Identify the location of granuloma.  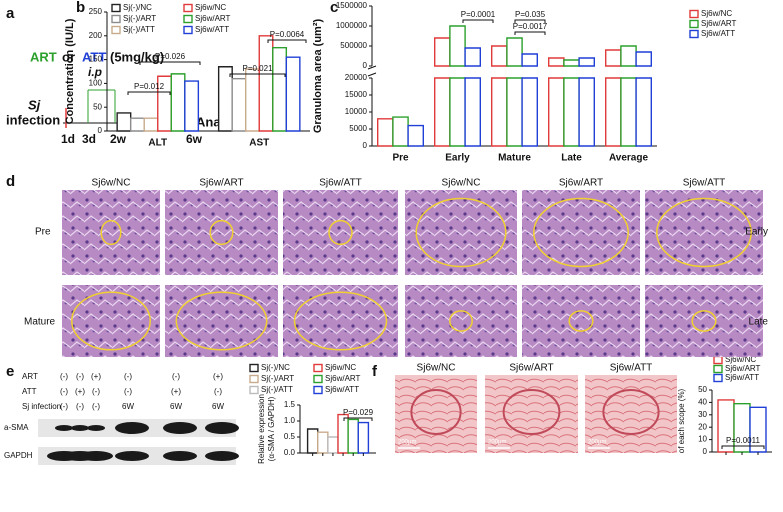
(631, 412).